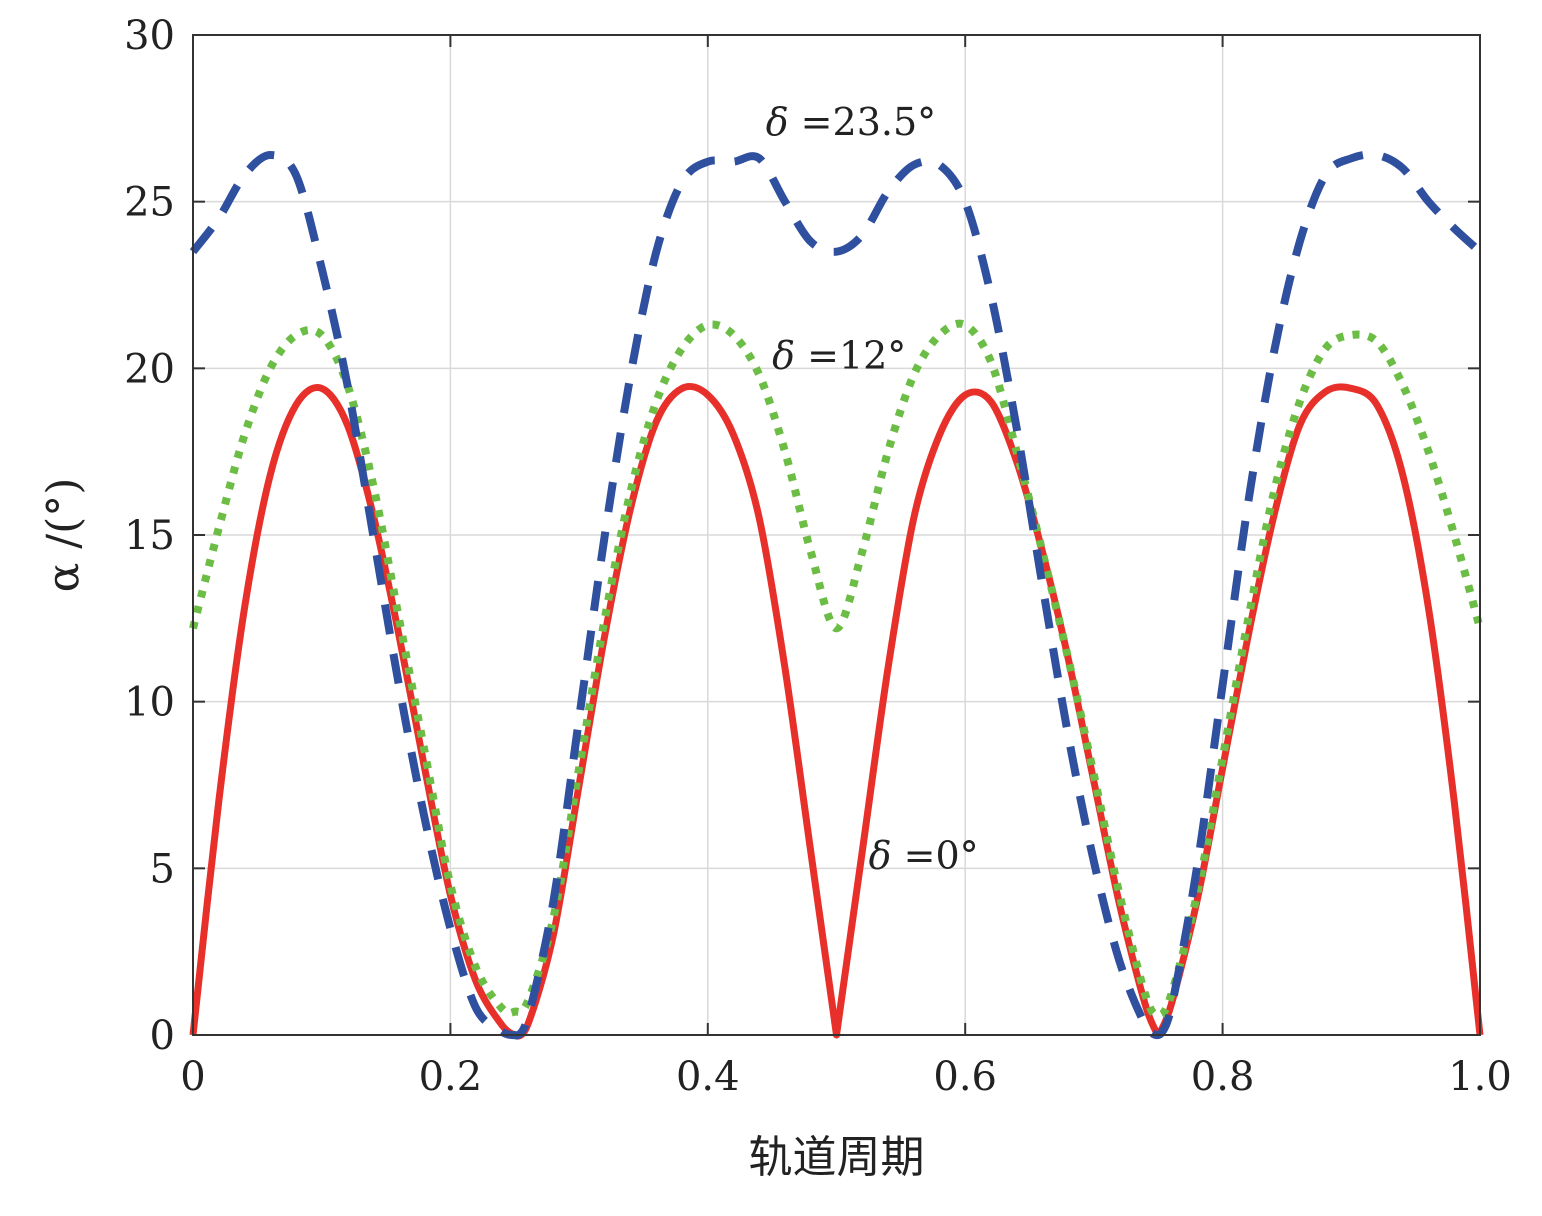 This screenshot has height=1216, width=1542. Describe the element at coordinates (149, 36) in the screenshot. I see `y-tick-label: 30` at that location.